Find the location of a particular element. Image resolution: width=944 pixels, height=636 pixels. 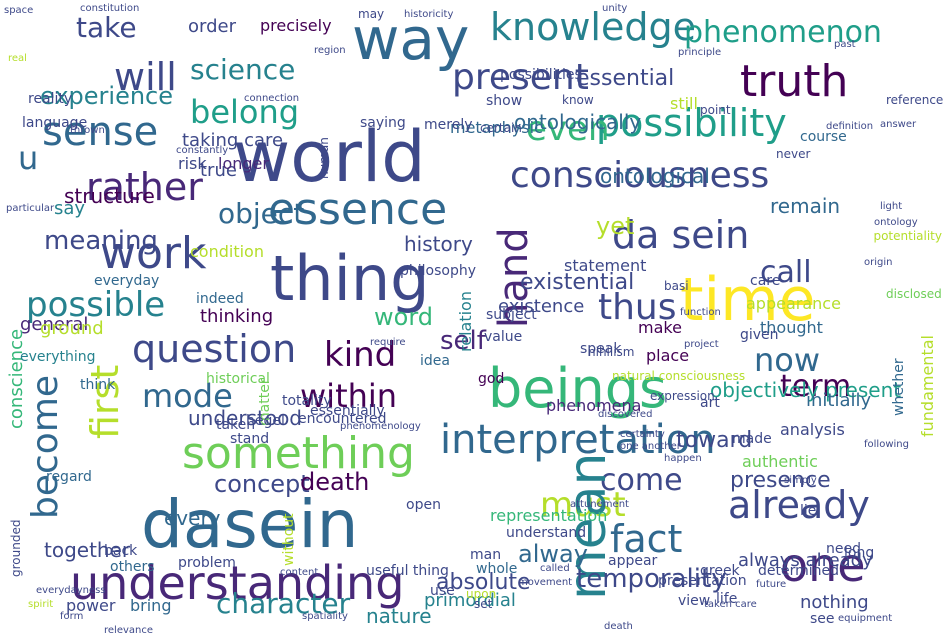

word-178: light is located at coordinates (891, 206).